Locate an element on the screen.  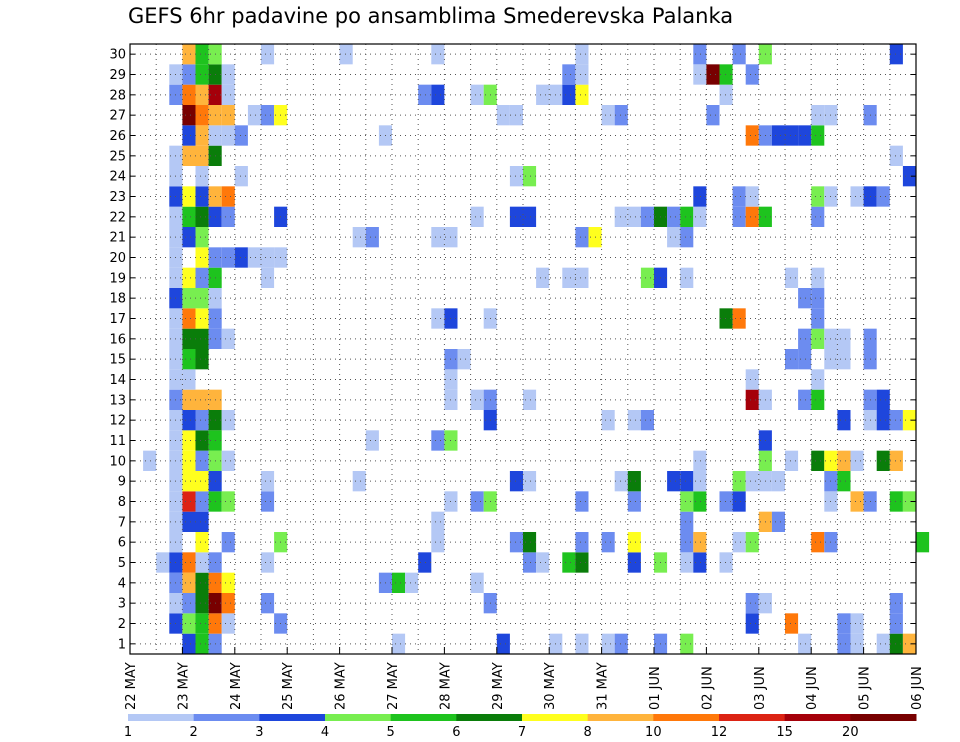
legend-label: 6 is located at coordinates (456, 732).